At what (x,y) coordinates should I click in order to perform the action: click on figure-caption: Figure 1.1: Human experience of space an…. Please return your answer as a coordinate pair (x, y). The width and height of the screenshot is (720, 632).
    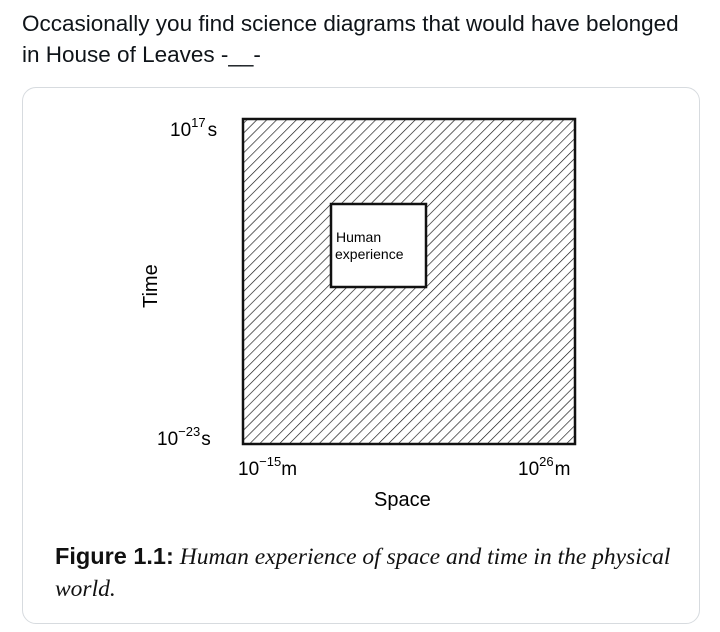
    Looking at the image, I should click on (375, 572).